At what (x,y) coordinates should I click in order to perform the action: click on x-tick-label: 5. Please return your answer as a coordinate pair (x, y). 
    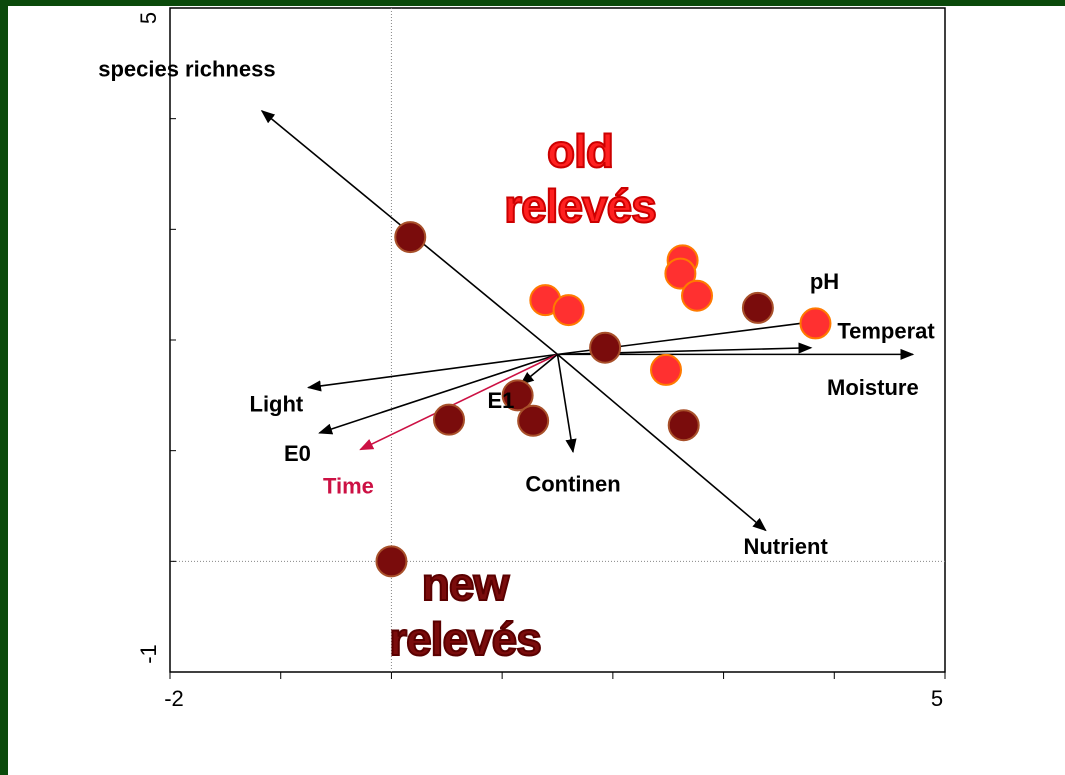
    Looking at the image, I should click on (937, 698).